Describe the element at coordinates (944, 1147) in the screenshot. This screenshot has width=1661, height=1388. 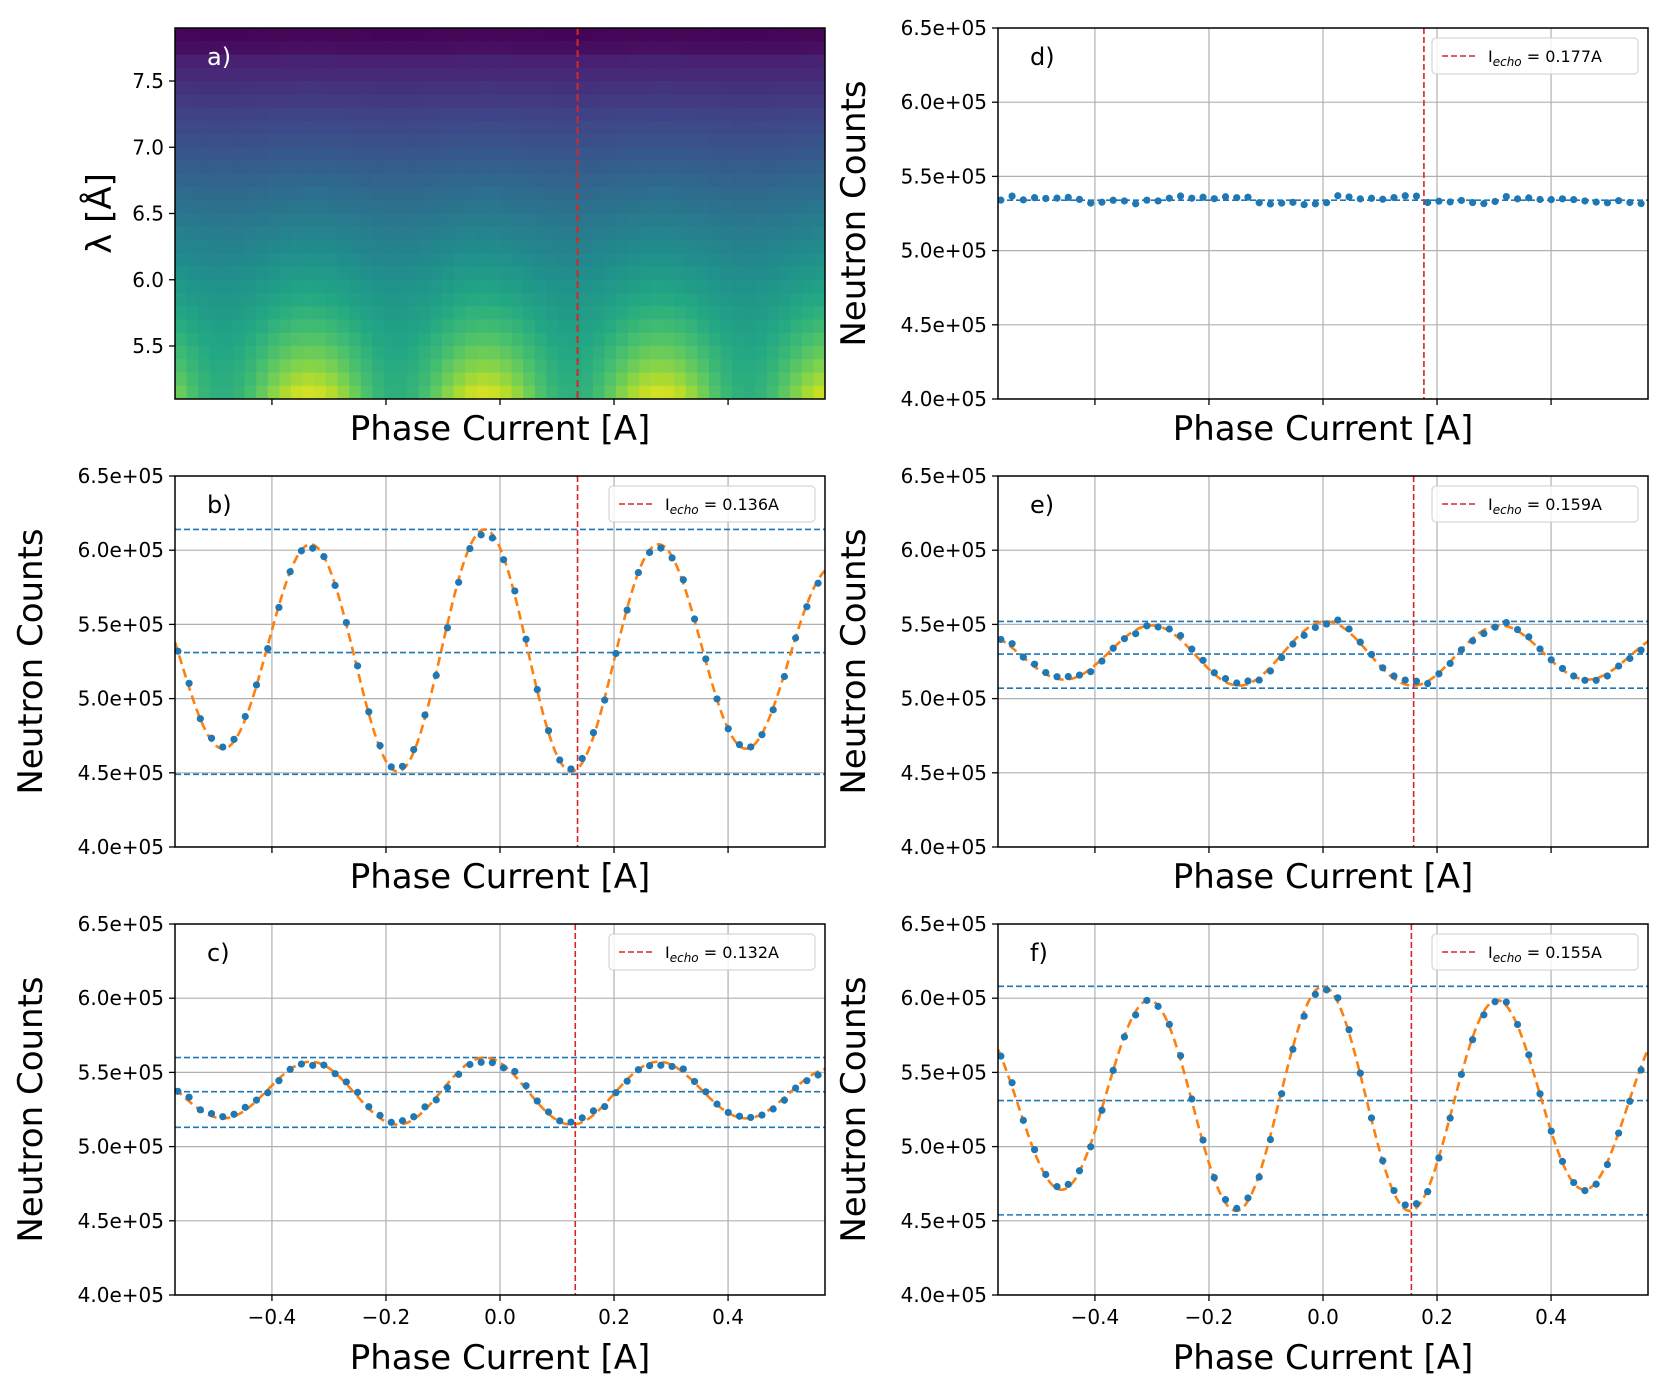
I see `y-tick-label: 5.0e+05` at that location.